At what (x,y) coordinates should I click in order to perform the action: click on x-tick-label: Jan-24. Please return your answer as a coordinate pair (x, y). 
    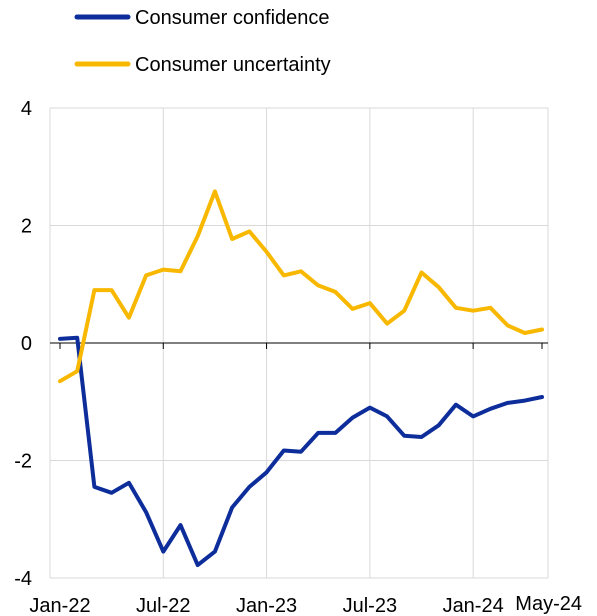
    Looking at the image, I should click on (473, 605).